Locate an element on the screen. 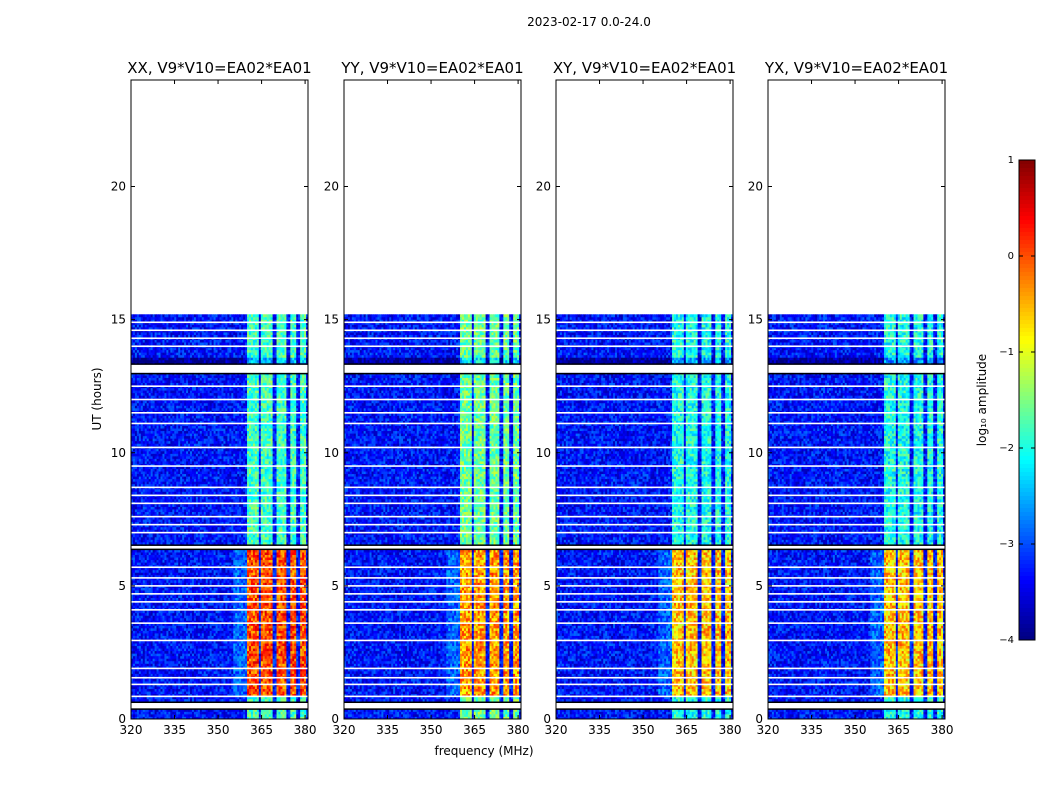 The height and width of the screenshot is (800, 1050). colorbar-tick-label: 0 is located at coordinates (1011, 256).